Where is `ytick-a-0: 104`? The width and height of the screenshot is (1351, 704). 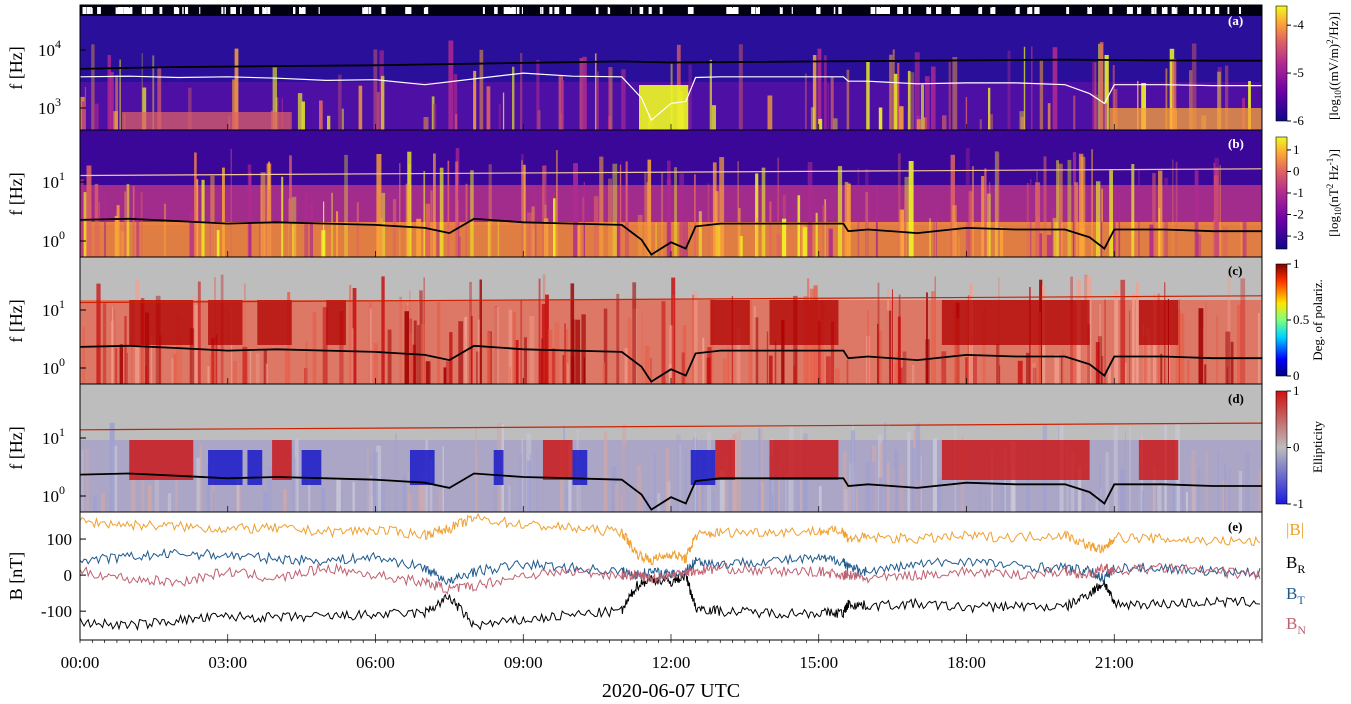
ytick-a-0: 104 is located at coordinates (49, 48).